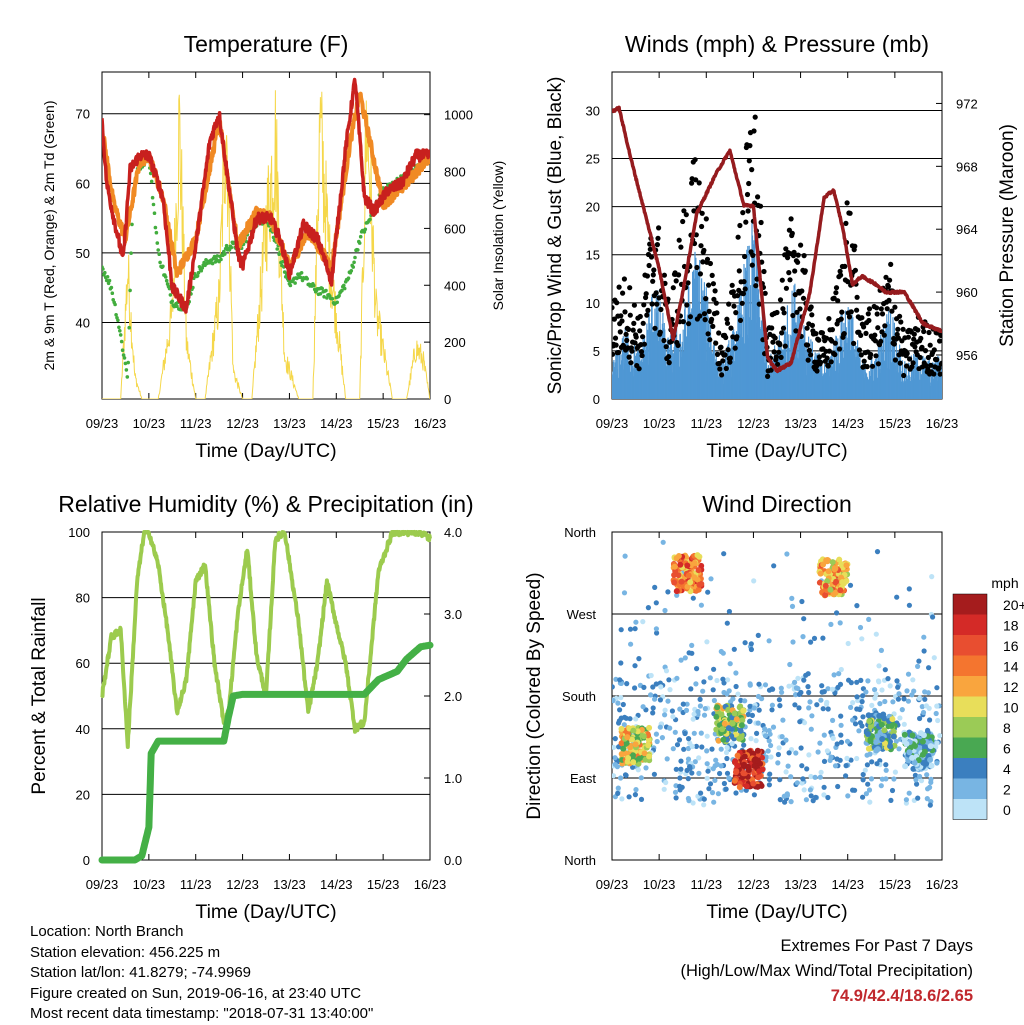  What do you see at coordinates (593, 207) in the screenshot?
I see `y-tick-label: 20` at bounding box center [593, 207].